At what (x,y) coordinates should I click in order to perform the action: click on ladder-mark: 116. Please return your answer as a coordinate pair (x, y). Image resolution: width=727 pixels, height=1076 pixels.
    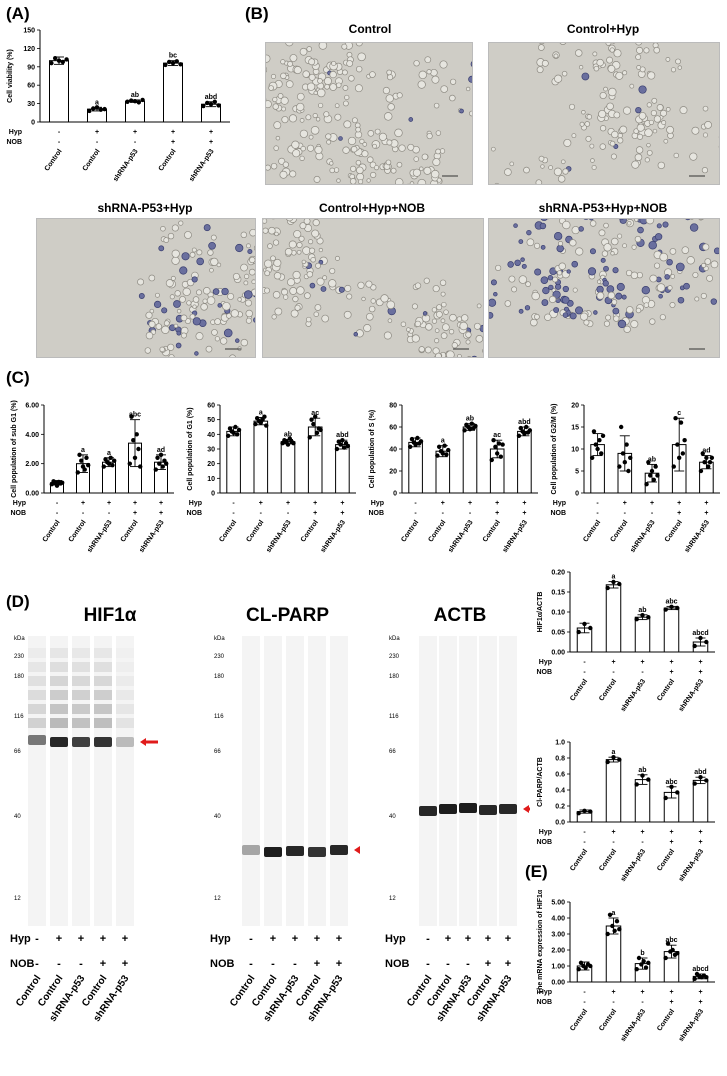
    Looking at the image, I should click on (394, 717).